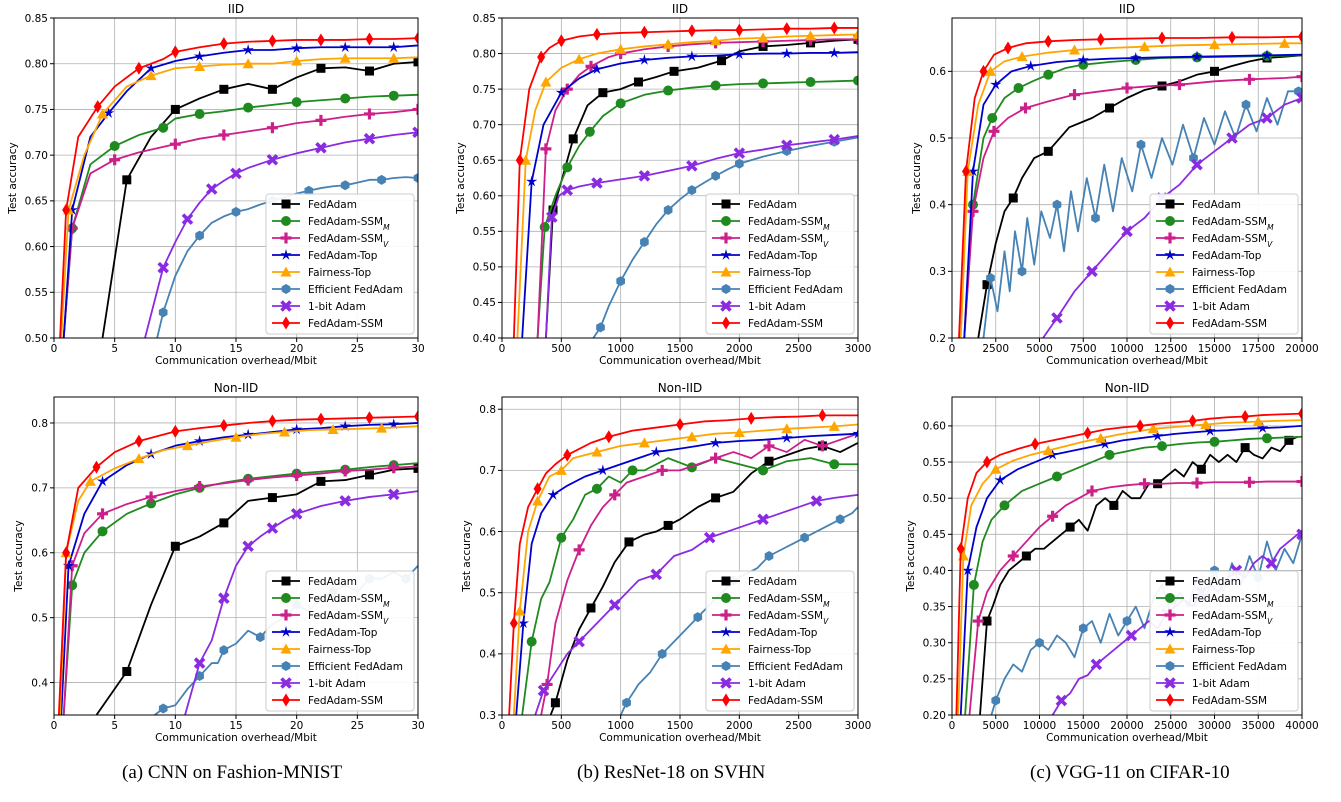 Image resolution: width=1341 pixels, height=802 pixels. Describe the element at coordinates (680, 9) in the screenshot. I see `chart-title: IID` at that location.